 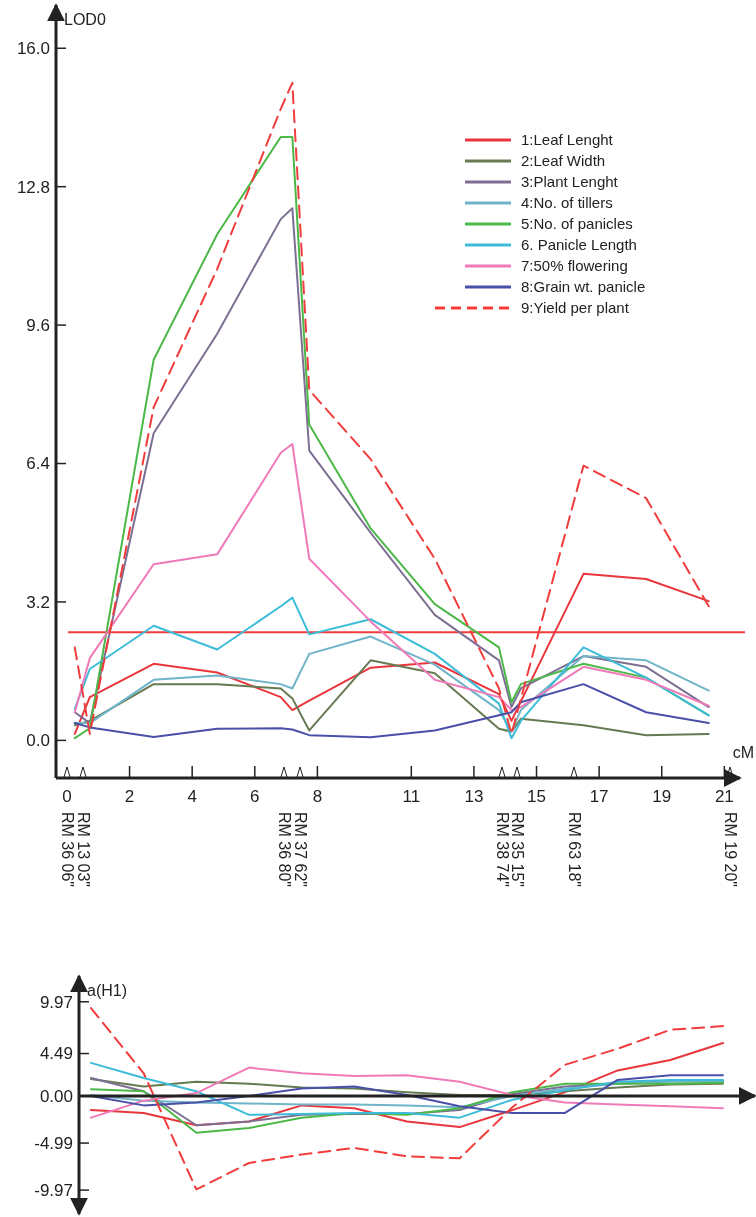 What do you see at coordinates (662, 796) in the screenshot?
I see `x-tick-label: 19` at bounding box center [662, 796].